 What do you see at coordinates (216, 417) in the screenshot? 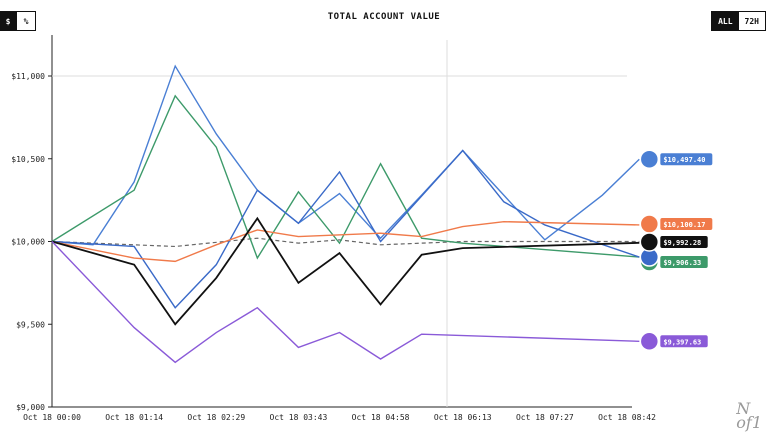
I see `x-tick-label: Oct 18 02:29` at bounding box center [216, 417].